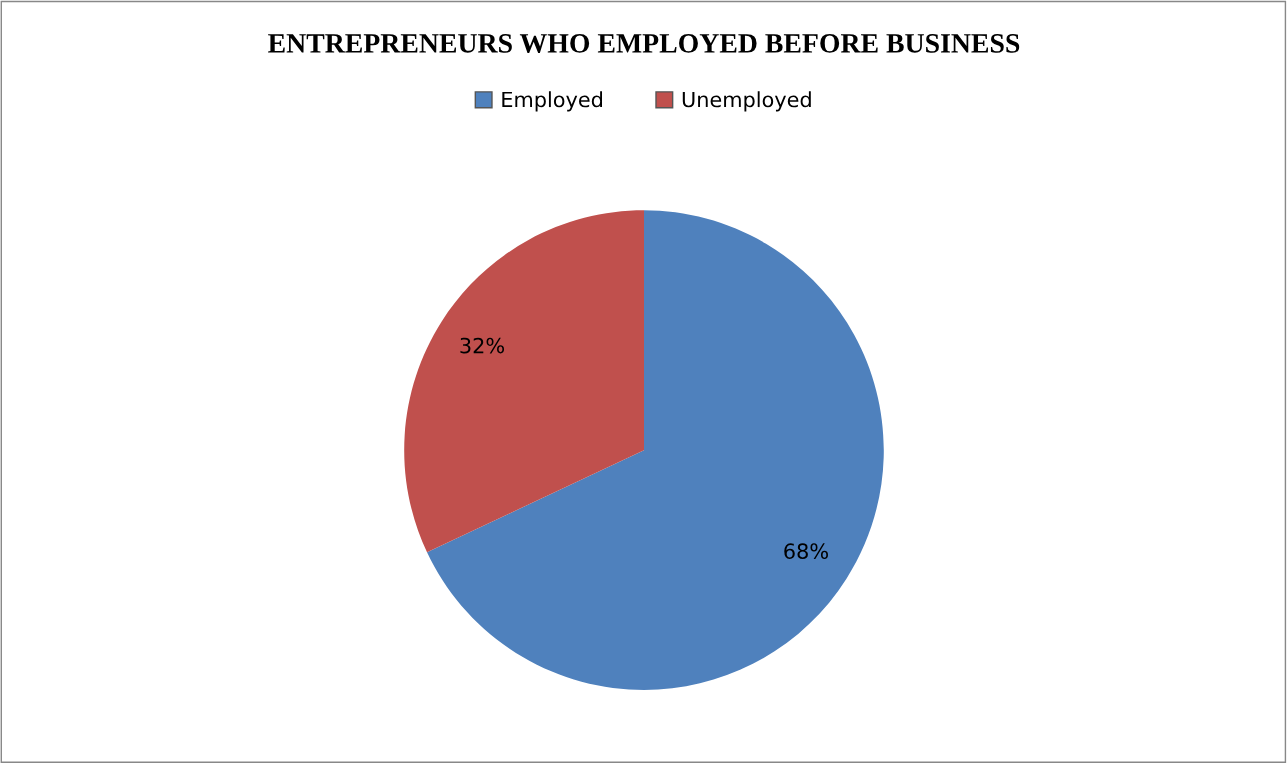 The width and height of the screenshot is (1288, 763). What do you see at coordinates (746, 101) in the screenshot?
I see `legend-label: Unemployed` at bounding box center [746, 101].